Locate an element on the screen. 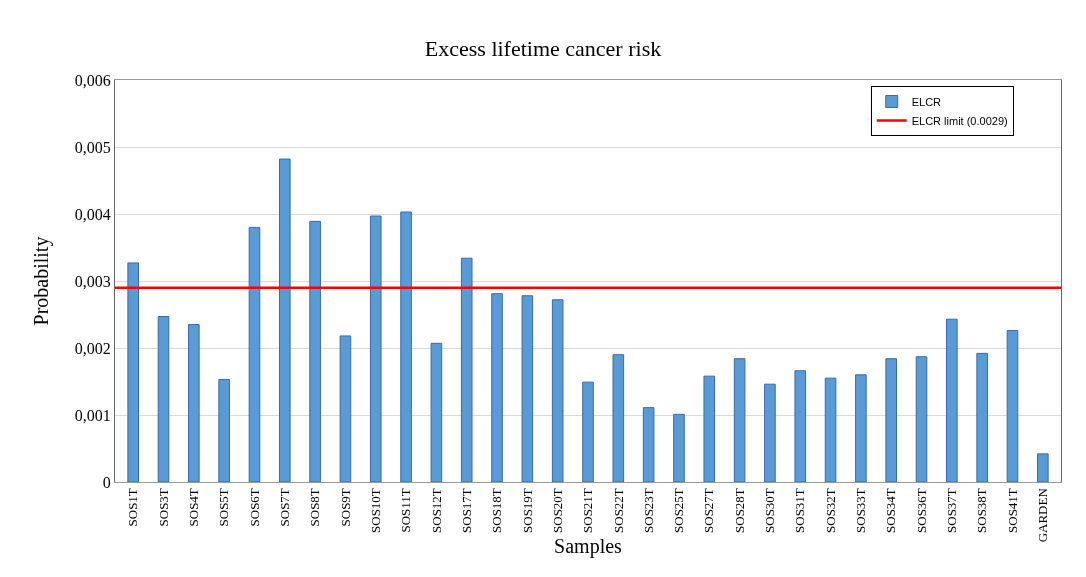 The image size is (1086, 577). x-tick-label: SOS31T is located at coordinates (800, 510).